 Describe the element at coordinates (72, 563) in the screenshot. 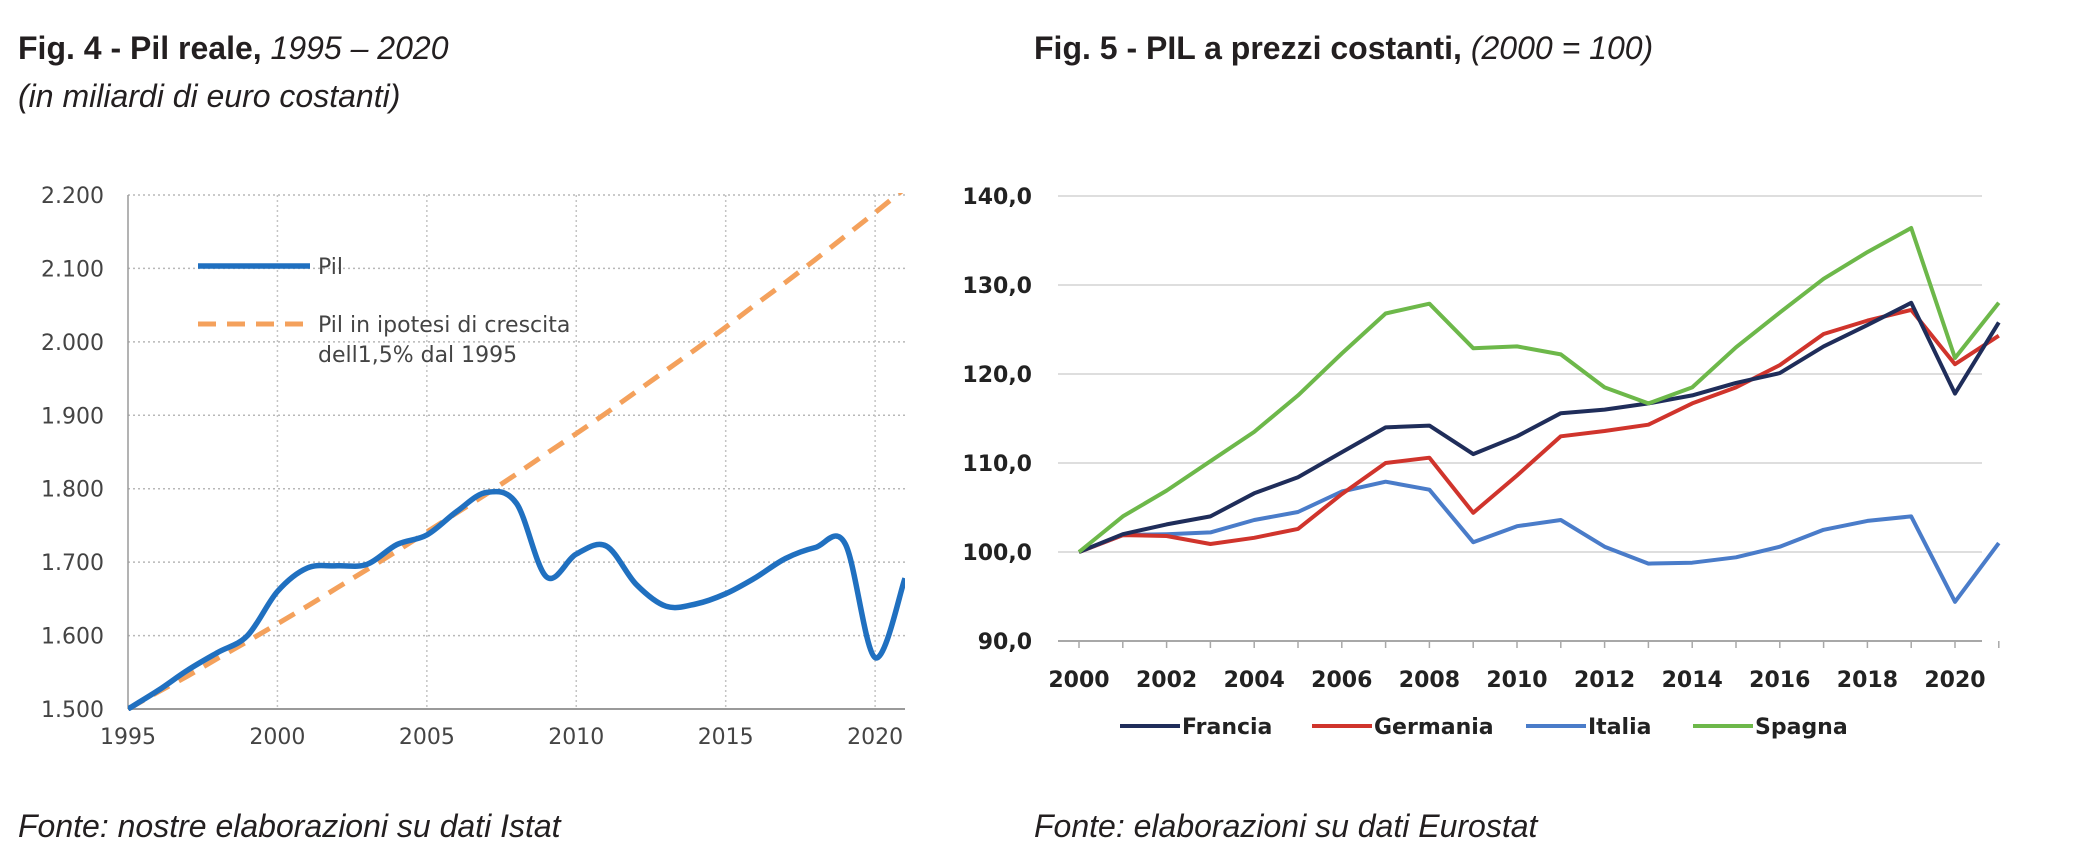

I see `fig4-ytick-label: 1.700` at that location.